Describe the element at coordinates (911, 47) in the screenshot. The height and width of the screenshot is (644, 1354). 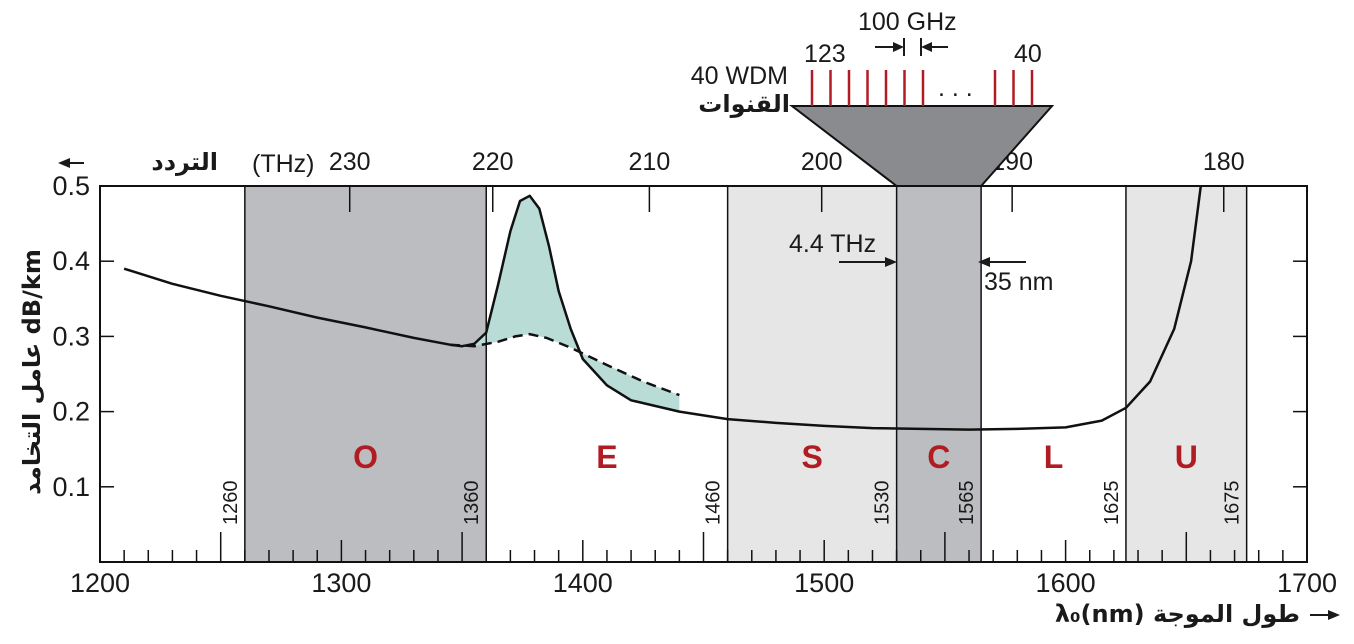
I see `channel-spacing-arrows` at that location.